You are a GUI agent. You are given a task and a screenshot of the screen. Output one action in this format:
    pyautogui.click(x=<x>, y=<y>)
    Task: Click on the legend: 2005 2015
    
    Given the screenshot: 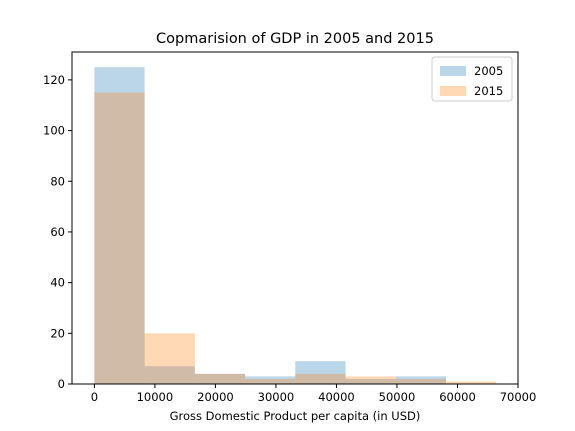 What is the action you would take?
    pyautogui.click(x=472, y=79)
    